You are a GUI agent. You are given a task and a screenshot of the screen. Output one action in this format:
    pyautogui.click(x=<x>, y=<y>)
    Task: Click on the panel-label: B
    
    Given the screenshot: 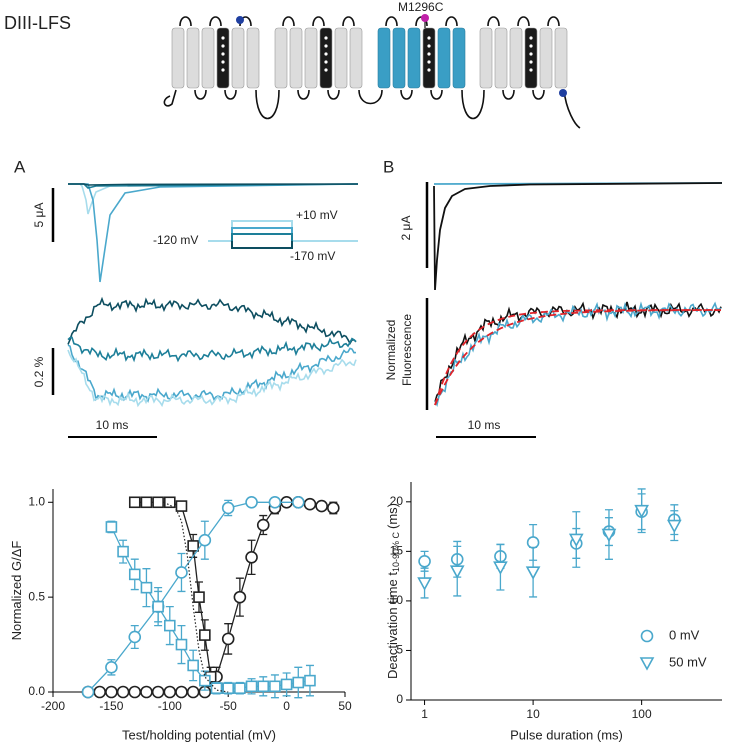 What is the action you would take?
    pyautogui.click(x=388, y=166)
    